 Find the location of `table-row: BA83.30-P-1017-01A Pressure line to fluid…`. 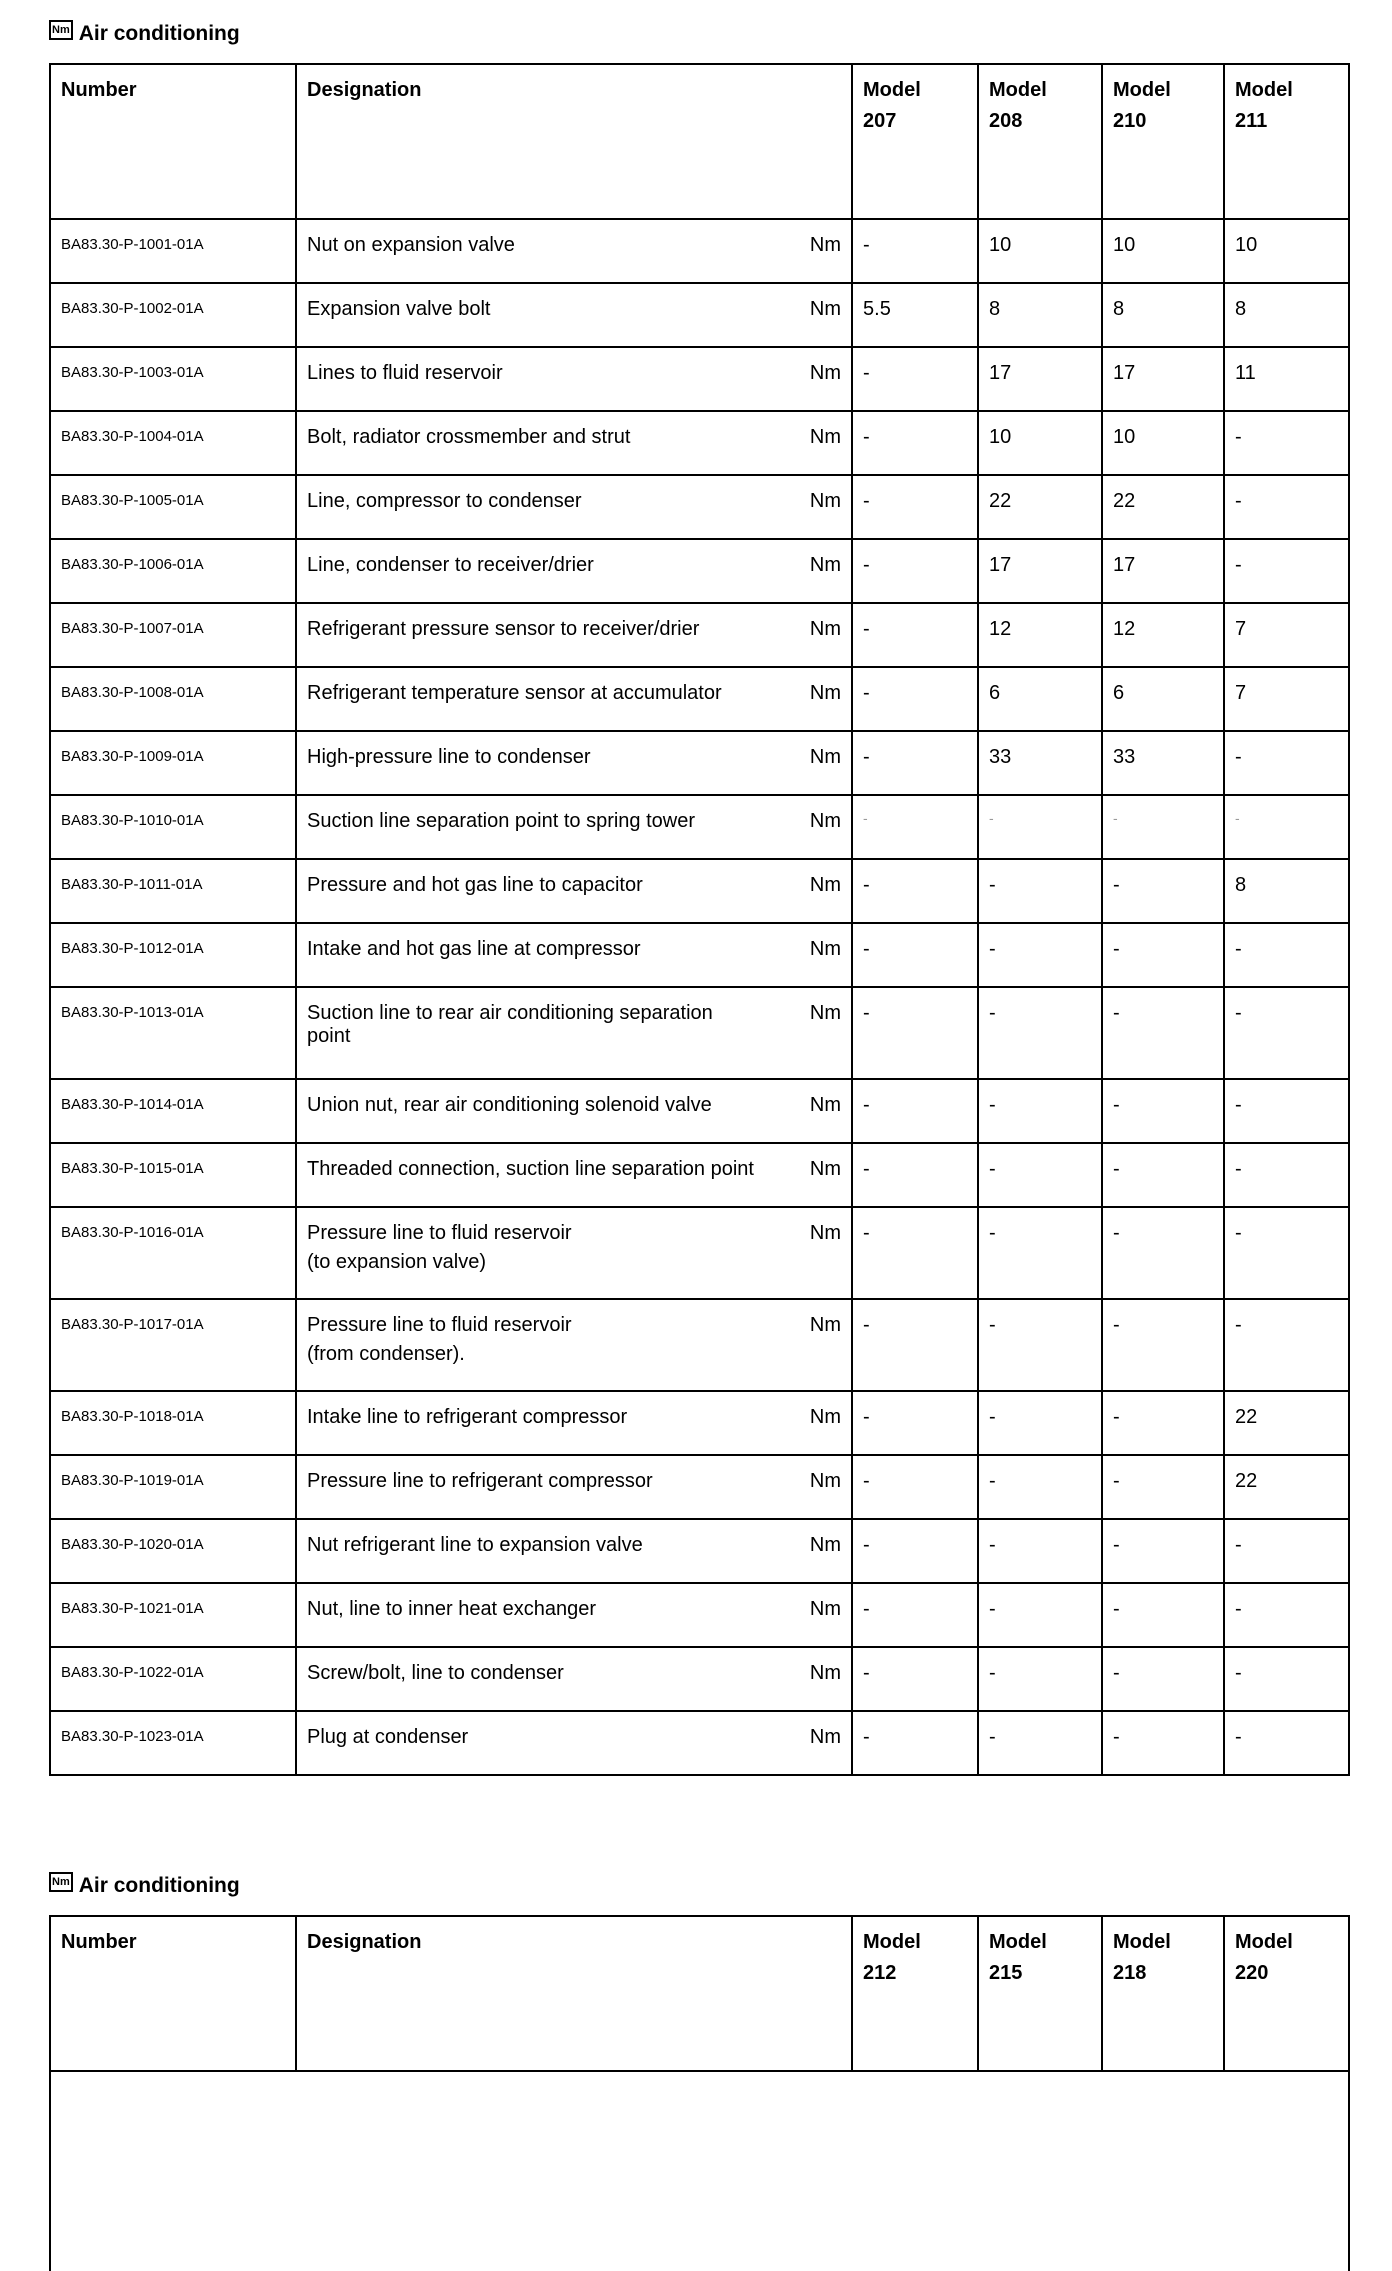

table-row: BA83.30-P-1017-01A Pressure line to fluid… is located at coordinates (700, 1345).